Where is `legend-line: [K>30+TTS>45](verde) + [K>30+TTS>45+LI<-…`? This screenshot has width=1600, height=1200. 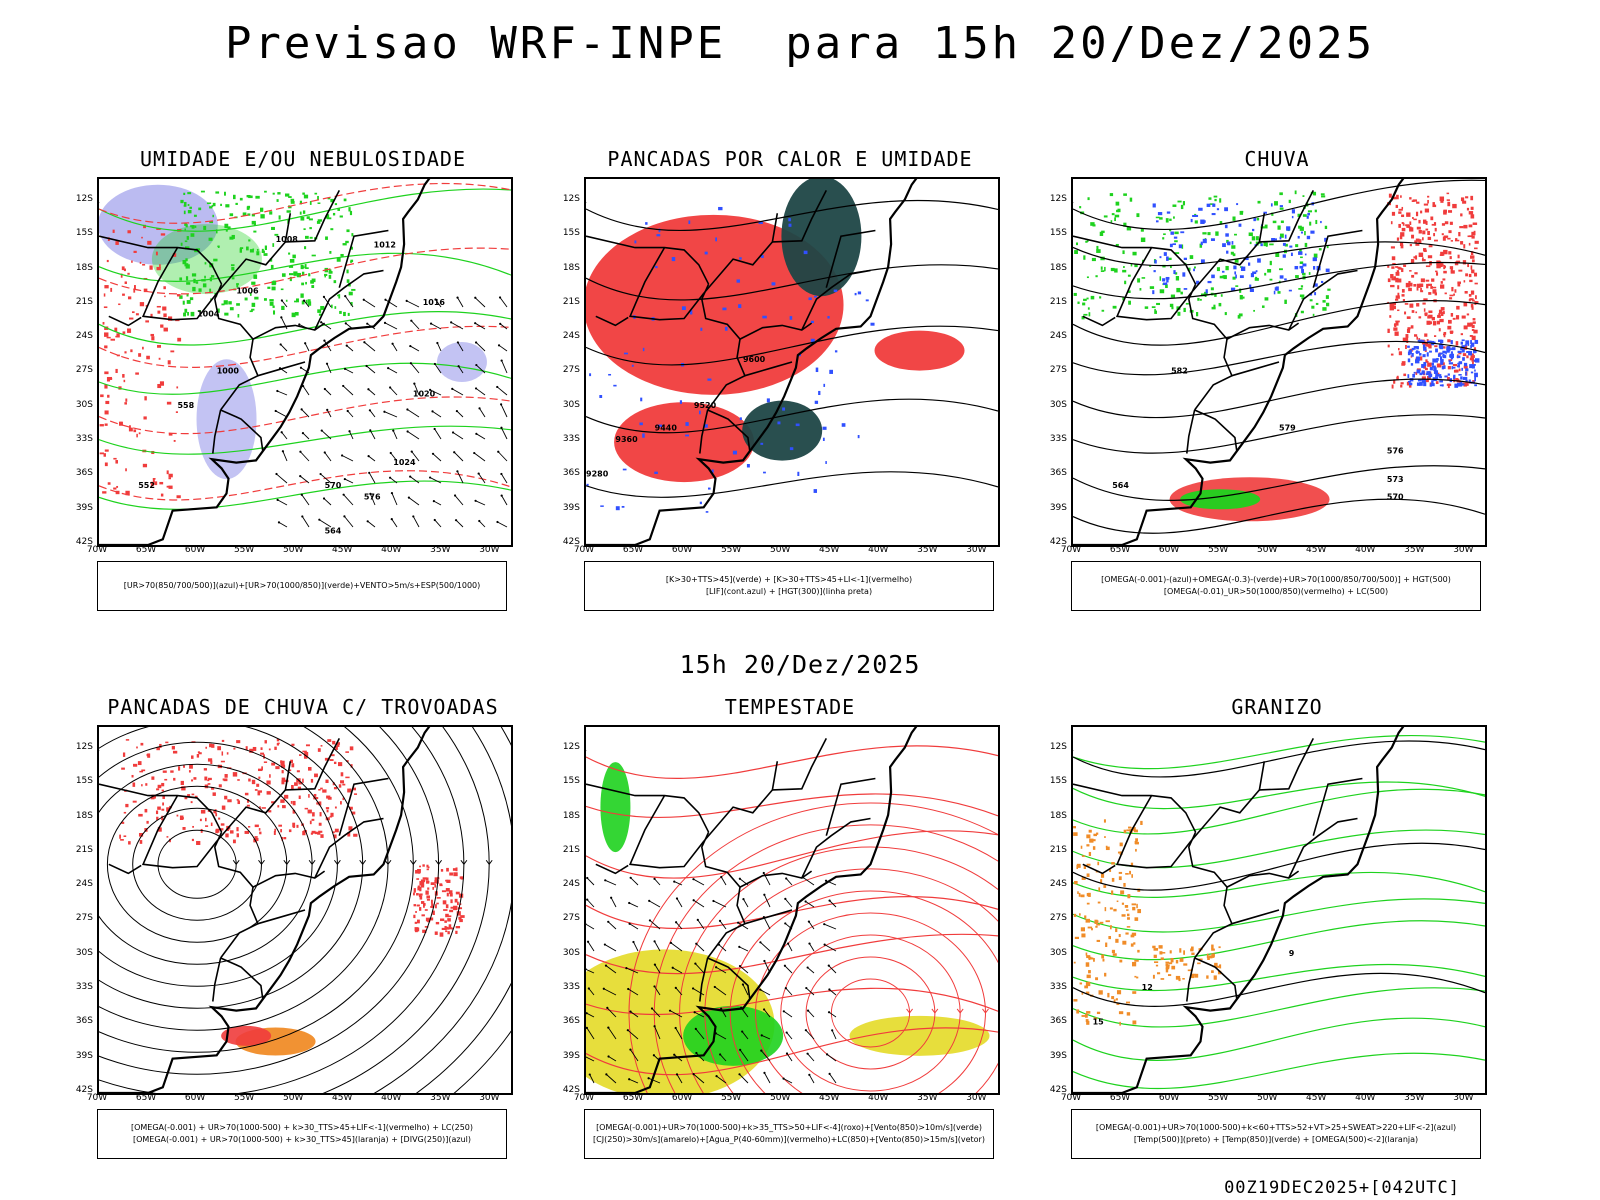 legend-line: [K>30+TTS>45](verde) + [K>30+TTS>45+LI<-… is located at coordinates (789, 579).